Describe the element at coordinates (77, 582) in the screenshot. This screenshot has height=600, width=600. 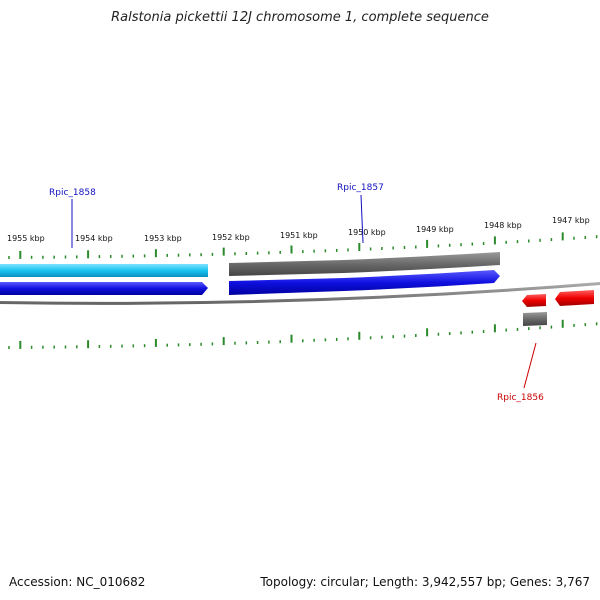
I see `accession-label: Accession: NC_010682` at that location.